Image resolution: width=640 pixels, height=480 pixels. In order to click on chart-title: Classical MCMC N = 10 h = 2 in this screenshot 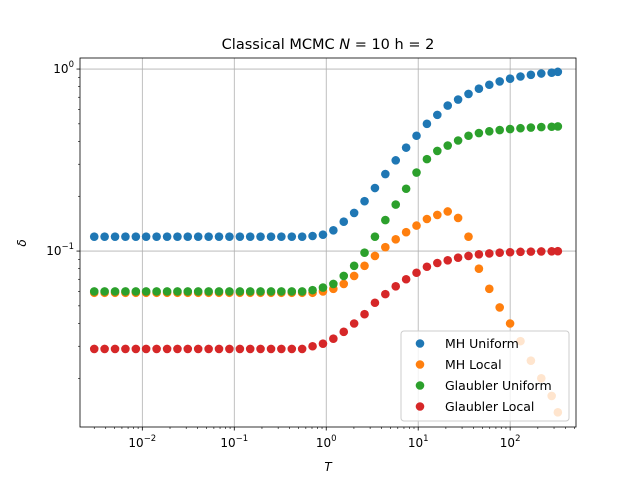, I will do `click(328, 45)`.